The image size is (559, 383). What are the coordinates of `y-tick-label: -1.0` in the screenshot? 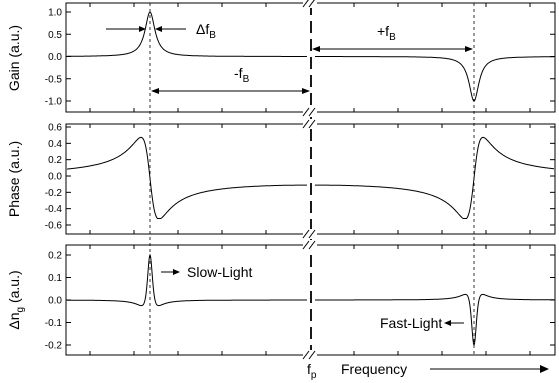 It's located at (54, 102).